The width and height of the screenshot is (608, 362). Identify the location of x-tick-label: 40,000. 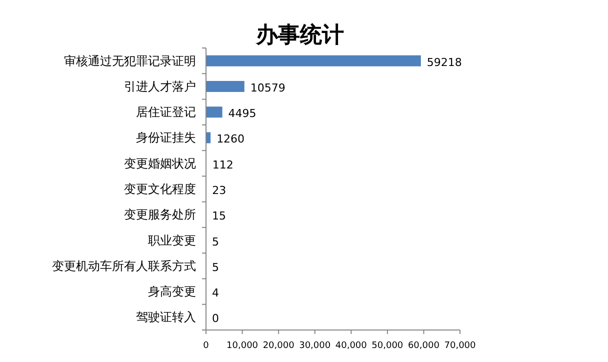
(351, 346).